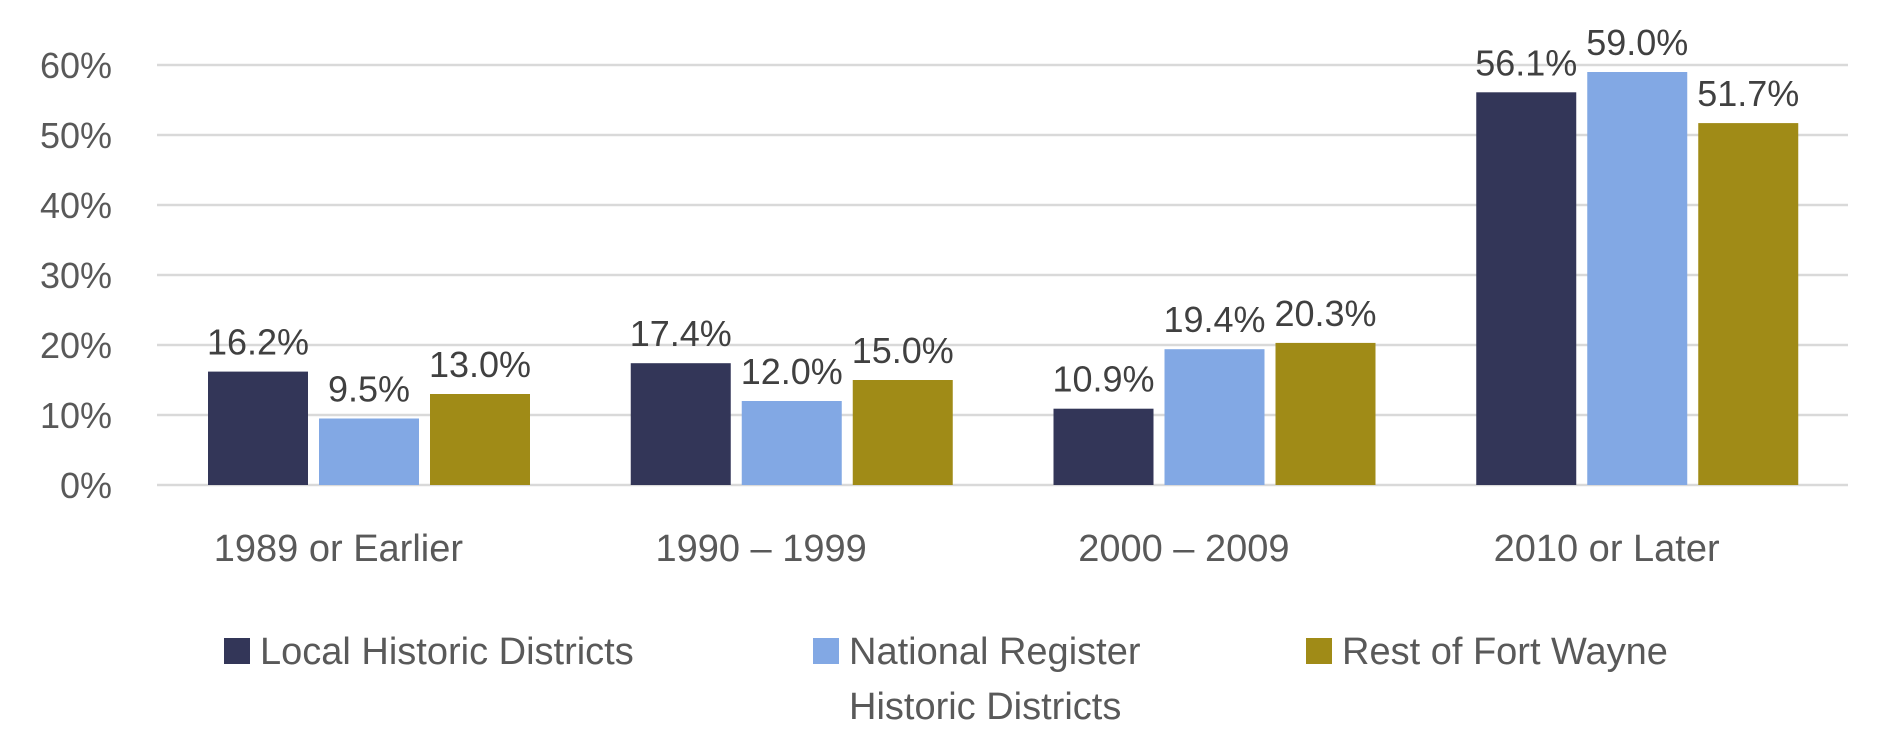  Describe the element at coordinates (1607, 549) in the screenshot. I see `x-category-label: 2010 or Later` at that location.